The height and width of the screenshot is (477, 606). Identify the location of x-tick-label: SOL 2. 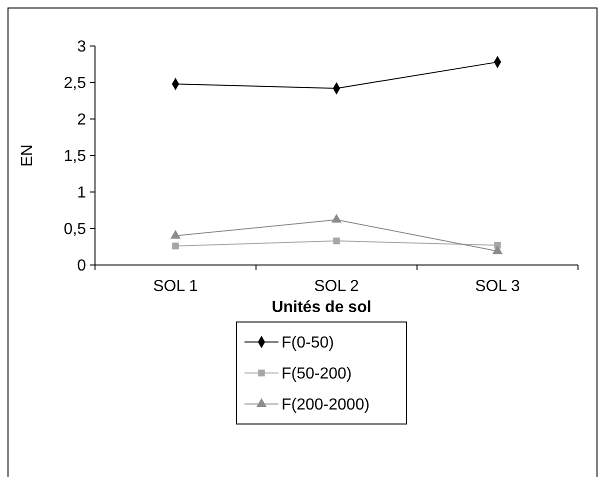
(336, 286).